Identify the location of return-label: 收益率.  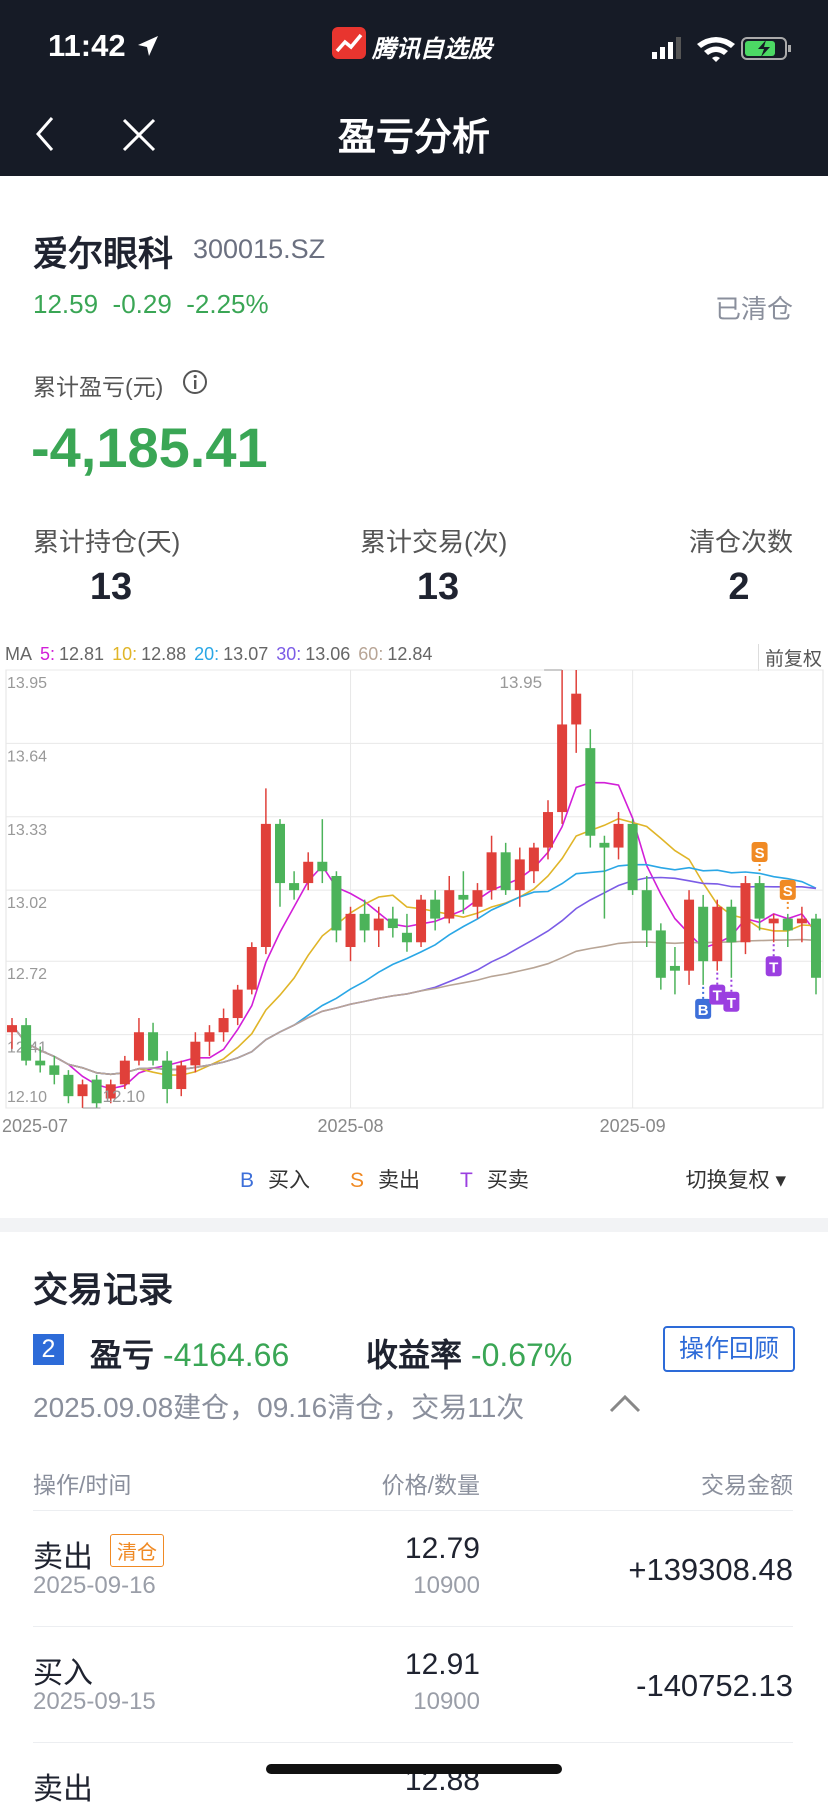
(414, 1355).